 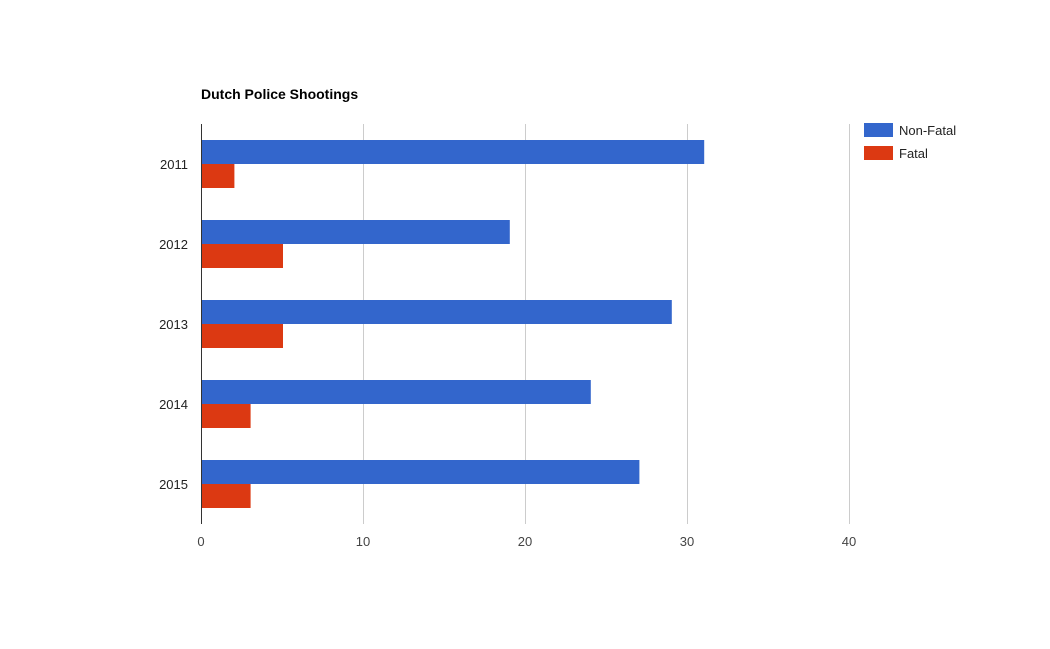 I want to click on bar-non-fatal-2014, so click(x=396, y=392).